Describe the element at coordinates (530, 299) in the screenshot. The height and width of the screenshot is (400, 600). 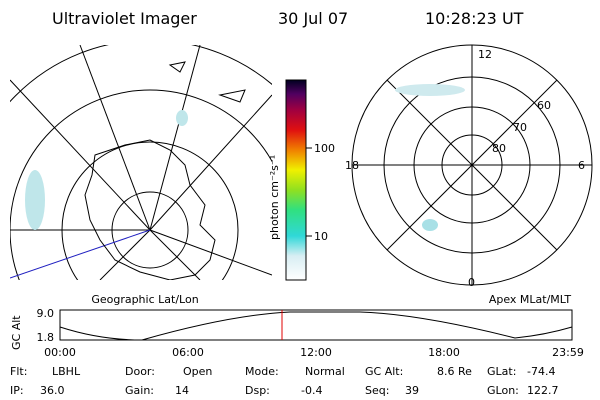
I see `panel-label: Apex MLat/MLT` at that location.